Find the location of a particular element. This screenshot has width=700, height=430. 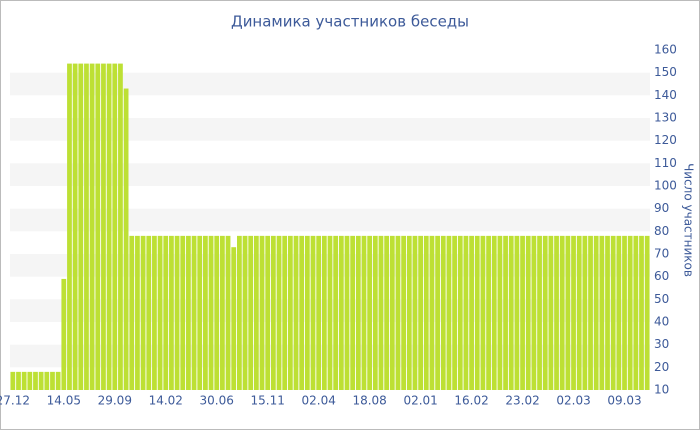

chart-title: Динамика участников беседы is located at coordinates (350, 22).